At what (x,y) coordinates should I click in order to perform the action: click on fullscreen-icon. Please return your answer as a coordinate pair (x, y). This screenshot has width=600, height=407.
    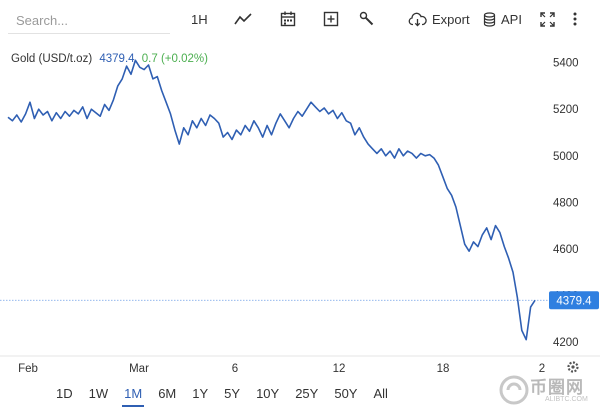
    Looking at the image, I should click on (547, 19).